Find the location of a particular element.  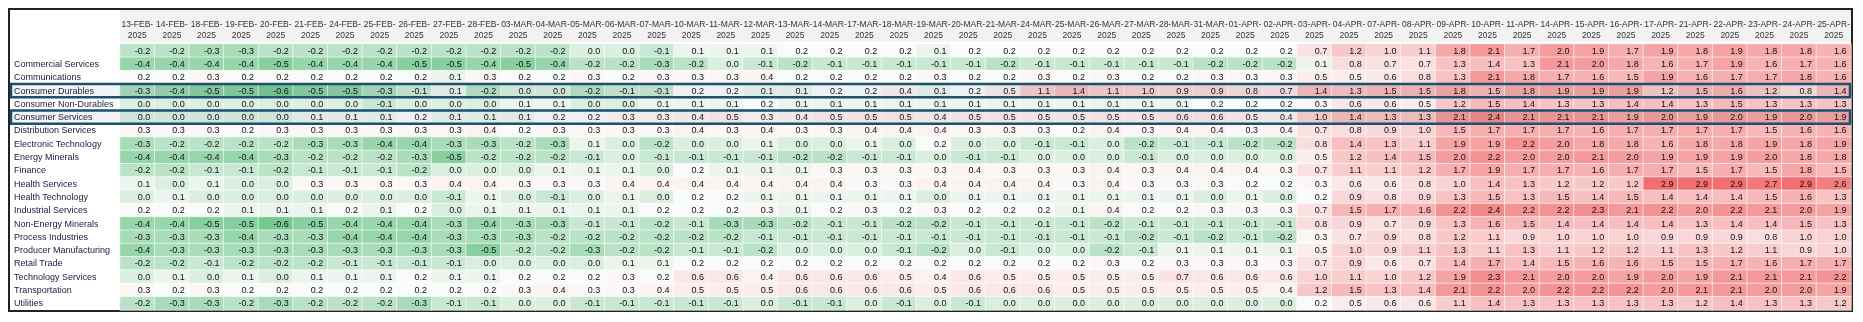

x-tick-label: 16-APR-2025 is located at coordinates (1626, 29).